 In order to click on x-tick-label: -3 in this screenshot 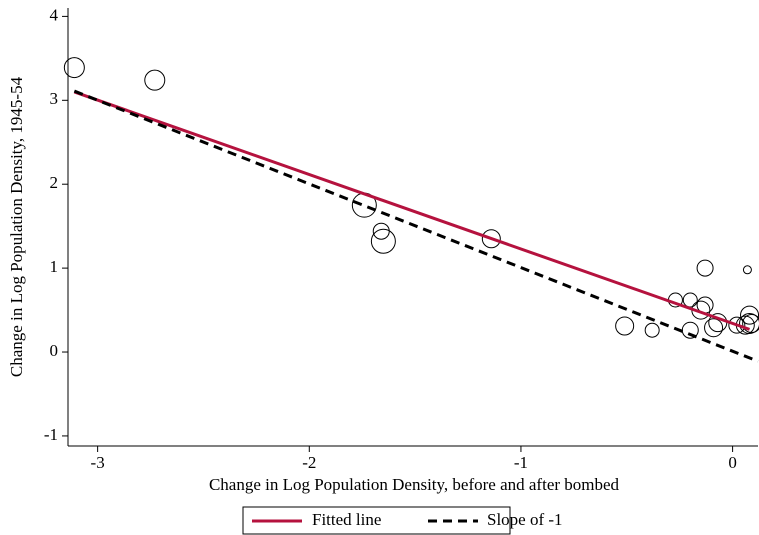, I will do `click(98, 462)`.